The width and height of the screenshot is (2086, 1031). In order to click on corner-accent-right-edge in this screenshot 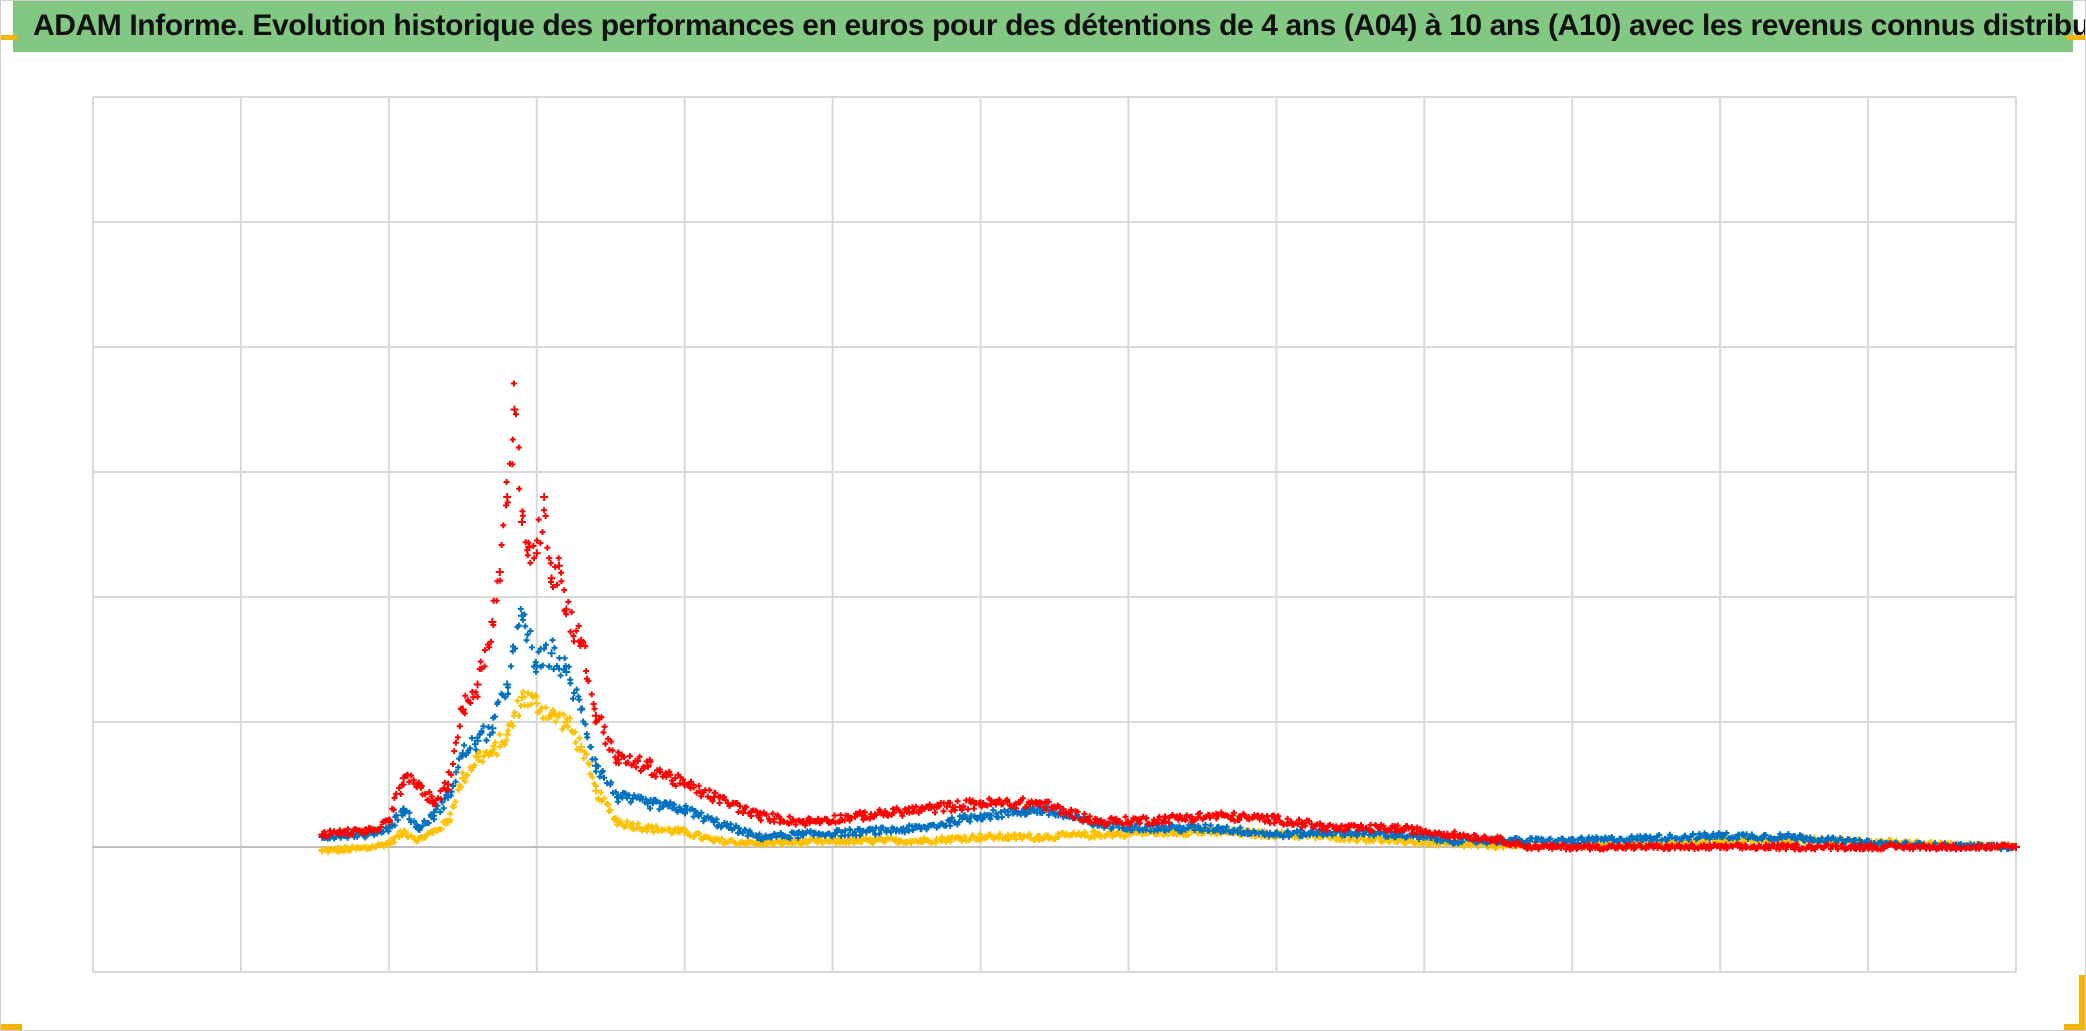, I will do `click(2082, 1003)`.